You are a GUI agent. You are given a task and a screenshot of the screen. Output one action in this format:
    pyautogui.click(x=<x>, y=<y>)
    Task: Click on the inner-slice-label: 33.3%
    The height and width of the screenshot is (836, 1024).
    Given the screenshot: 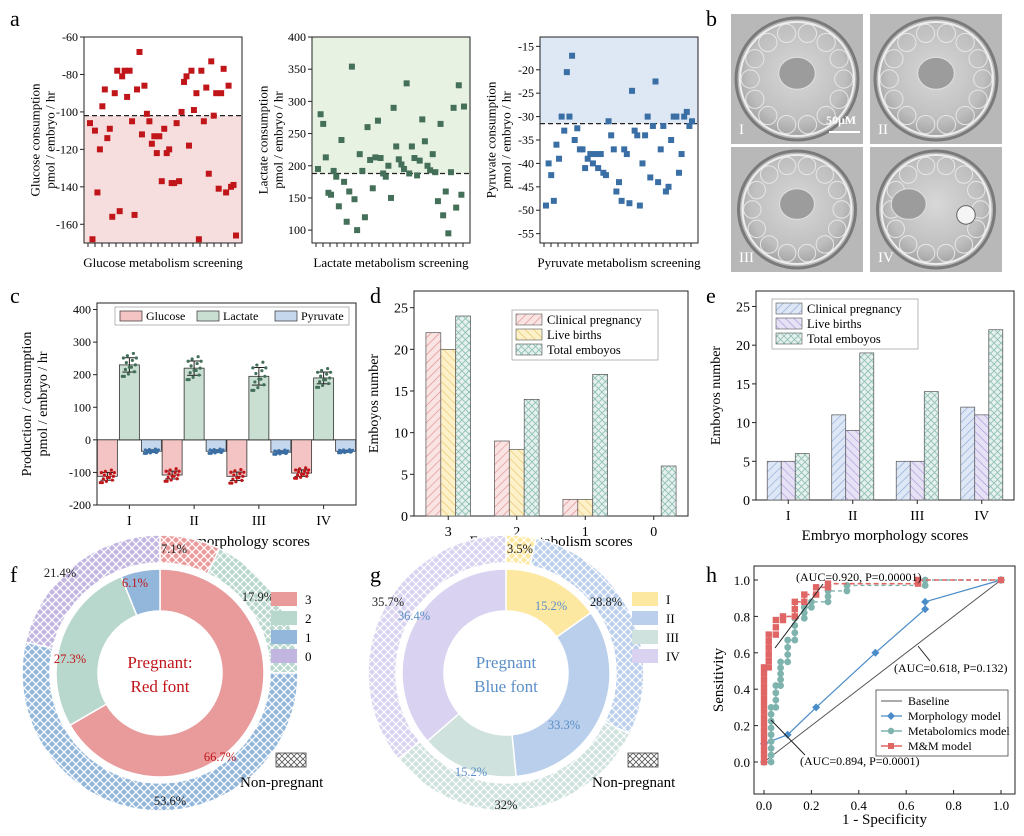 What is the action you would take?
    pyautogui.click(x=564, y=725)
    